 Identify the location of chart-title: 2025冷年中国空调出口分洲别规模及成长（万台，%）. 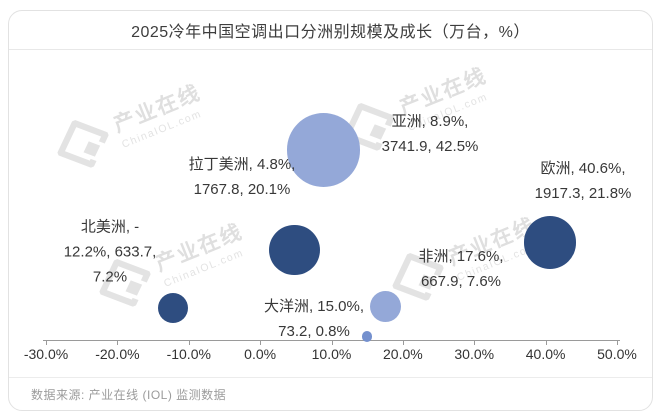
(330, 32).